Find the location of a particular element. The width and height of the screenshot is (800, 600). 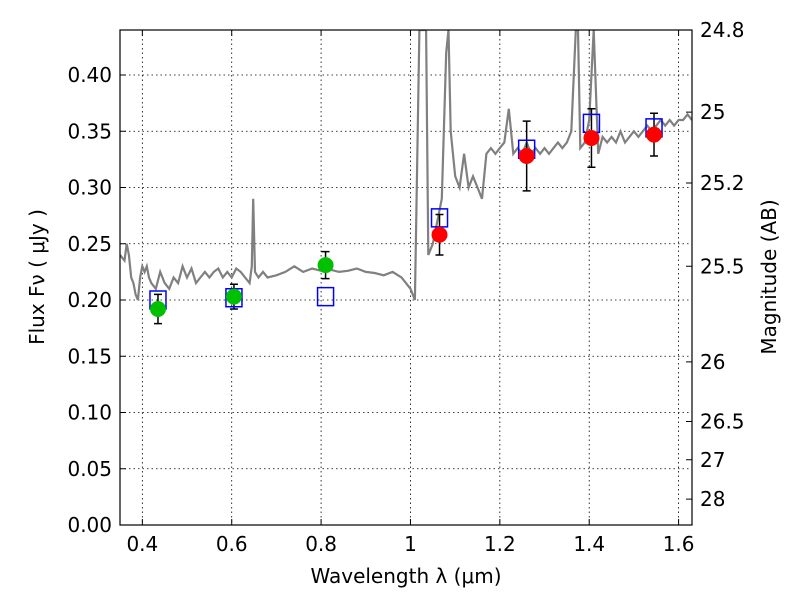

y-tick-label: 0.25 is located at coordinates (89, 244).